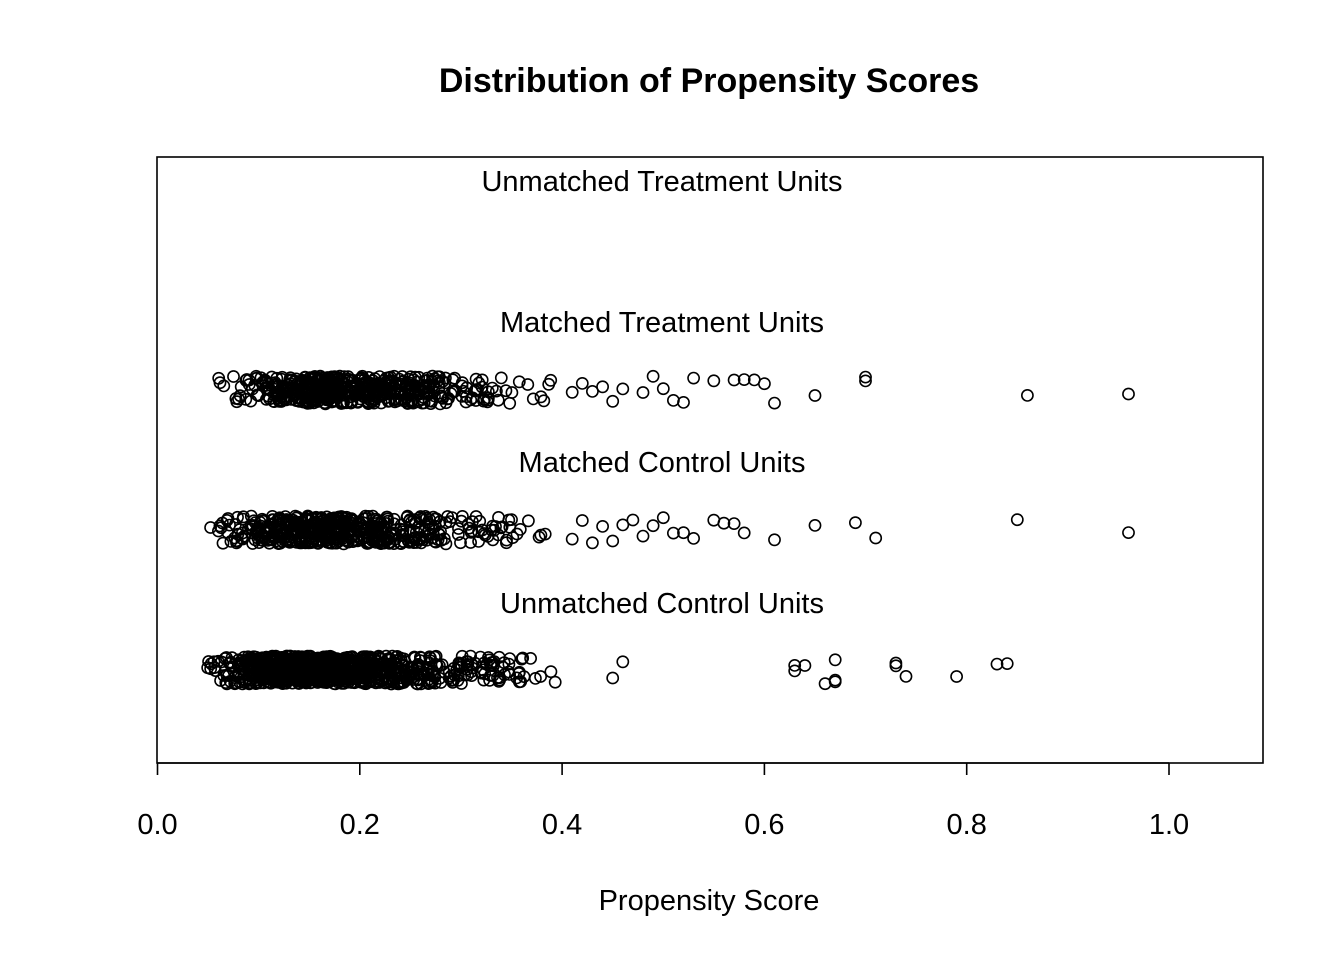  Describe the element at coordinates (360, 825) in the screenshot. I see `x-tick-label: 0.2` at that location.